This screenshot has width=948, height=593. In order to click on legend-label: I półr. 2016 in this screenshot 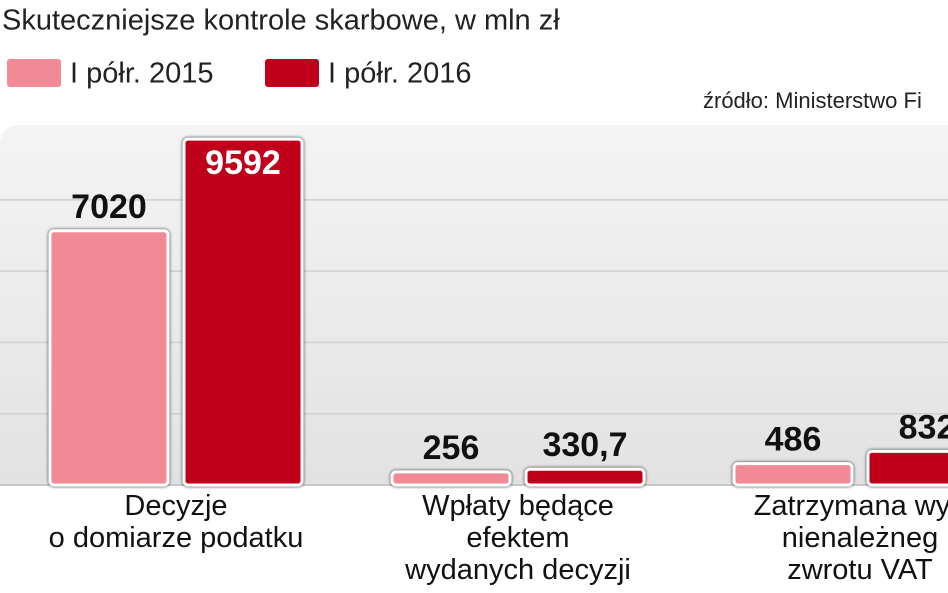, I will do `click(400, 74)`.